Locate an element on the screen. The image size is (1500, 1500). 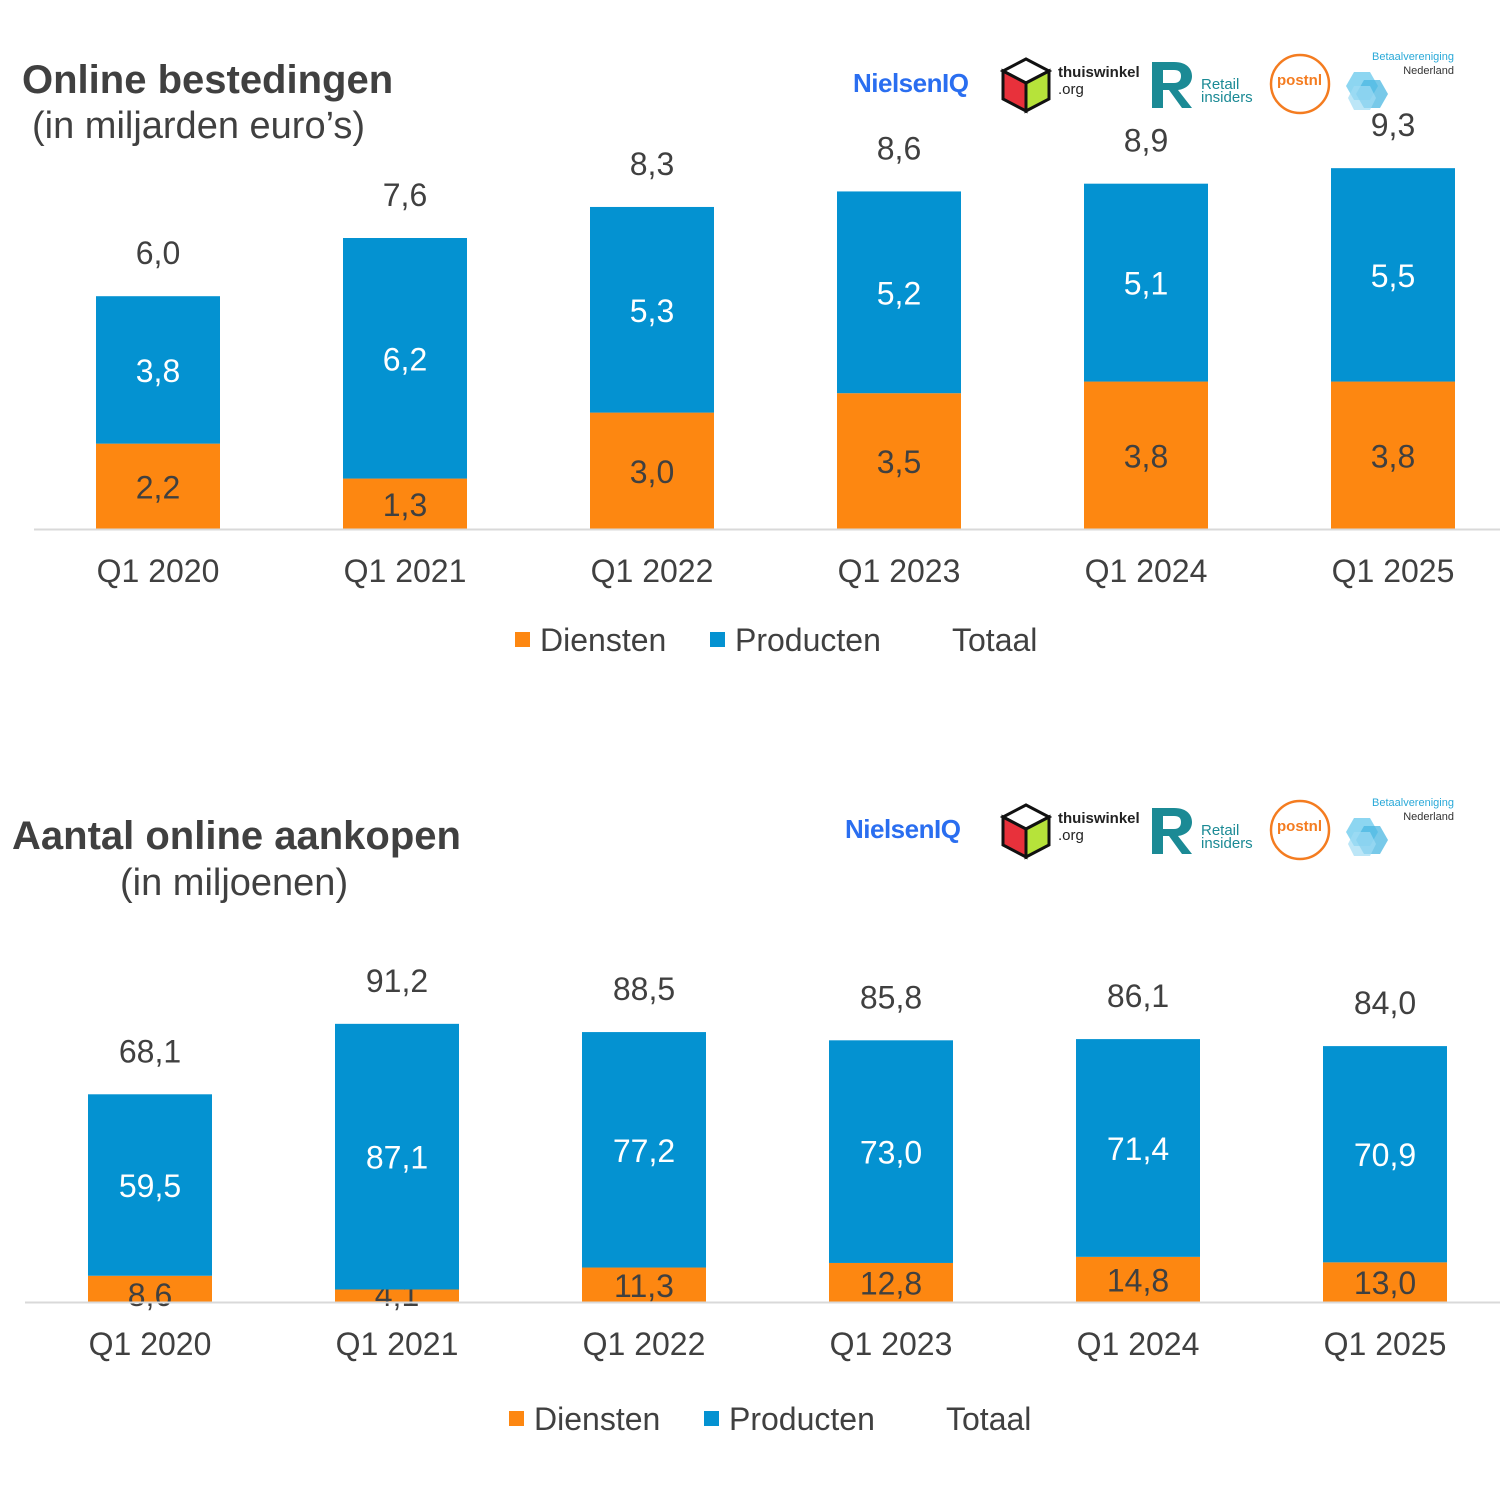
data-label-producten-5: 71,4 is located at coordinates (1138, 1149).